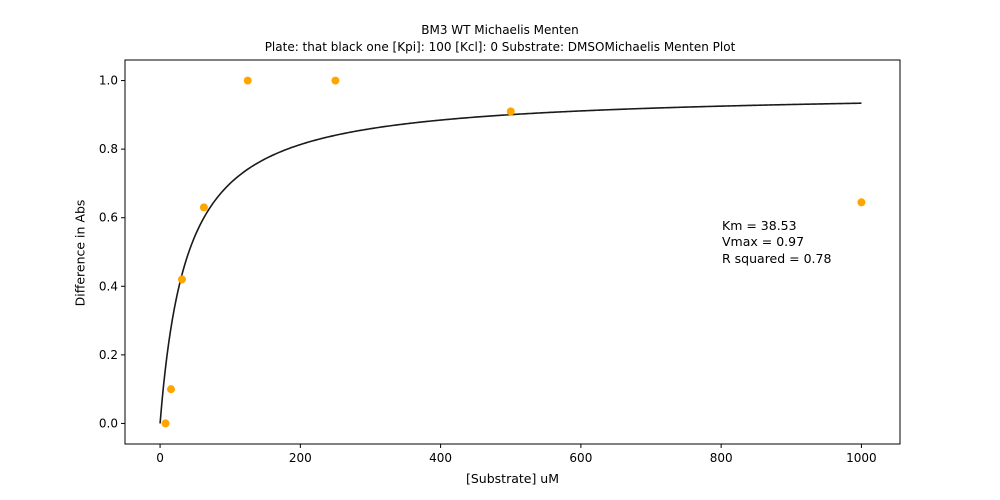 This screenshot has height=500, width=1000. What do you see at coordinates (721, 458) in the screenshot?
I see `x-tick-label: 800` at bounding box center [721, 458].